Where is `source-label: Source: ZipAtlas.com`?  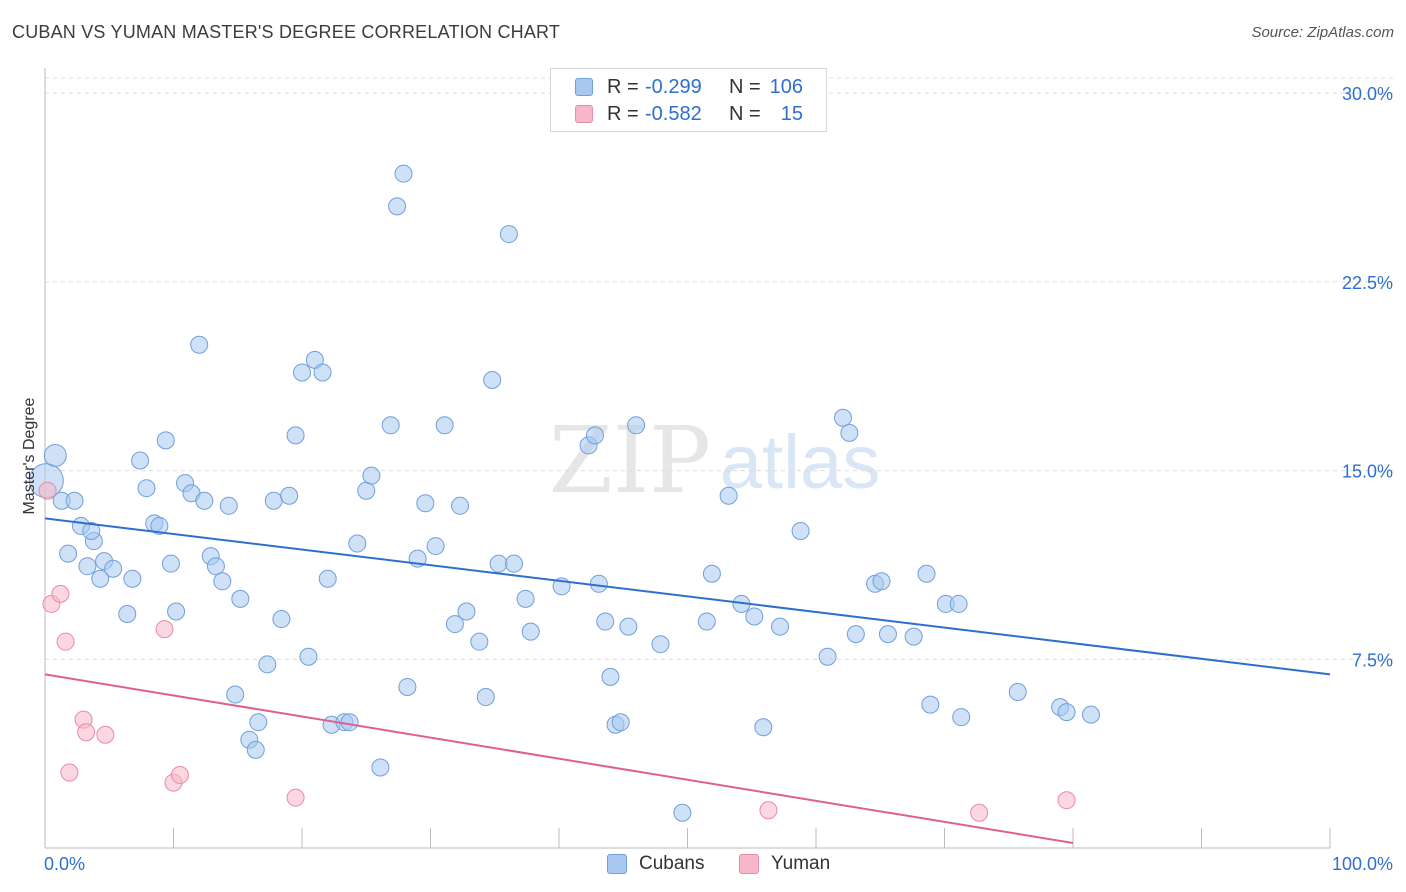 source-label: Source: ZipAtlas.com is located at coordinates (1322, 32).